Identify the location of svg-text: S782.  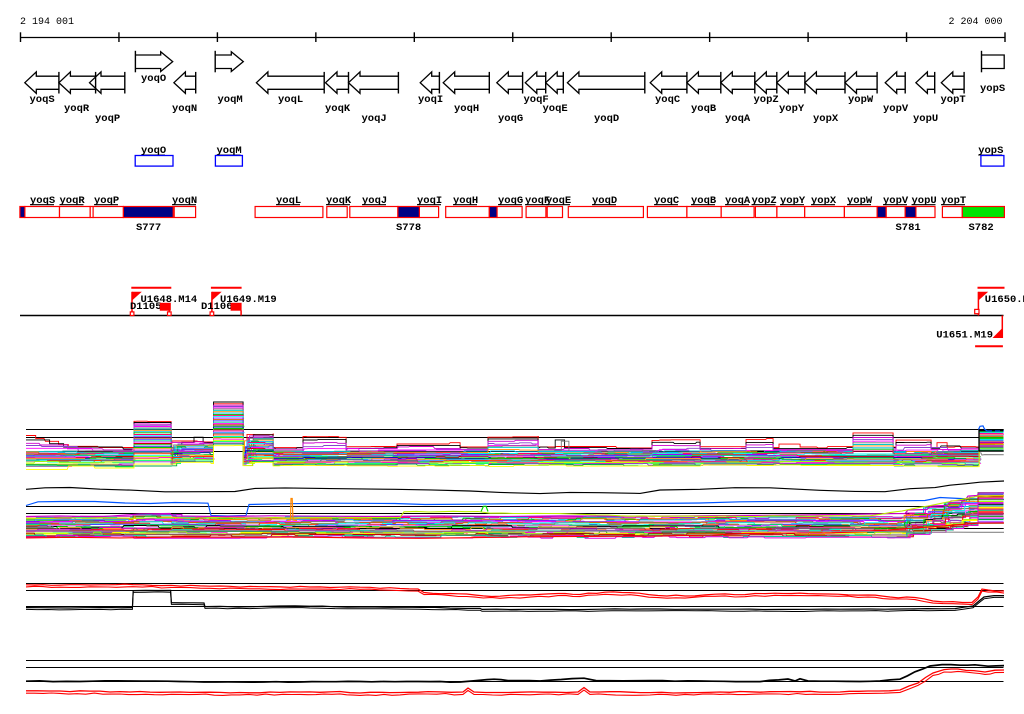
(981, 228).